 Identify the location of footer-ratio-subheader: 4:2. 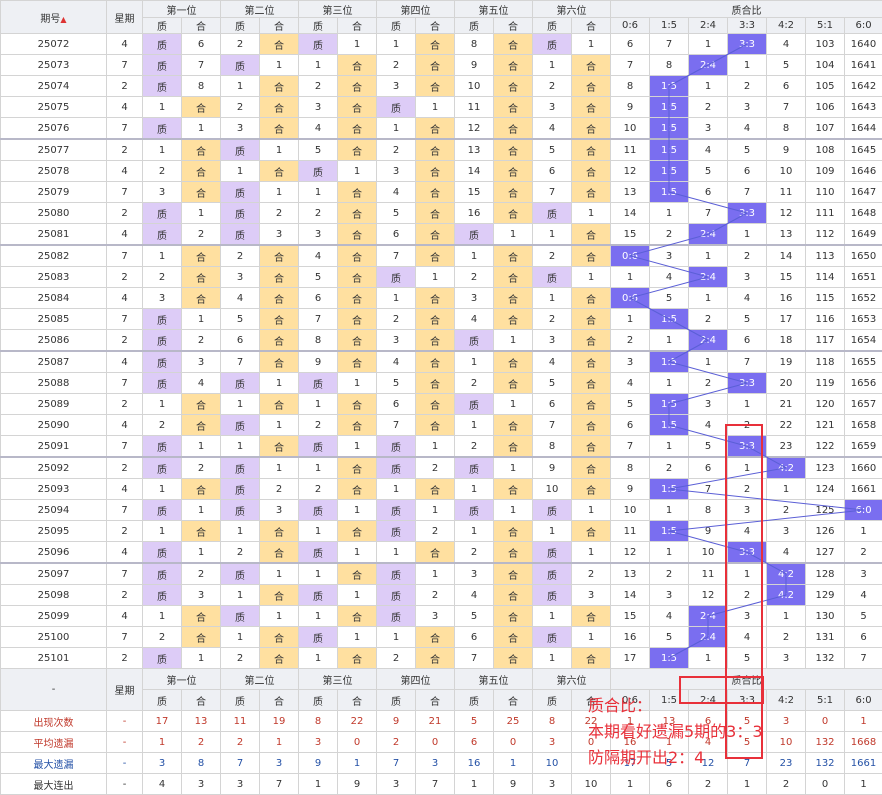
(786, 700).